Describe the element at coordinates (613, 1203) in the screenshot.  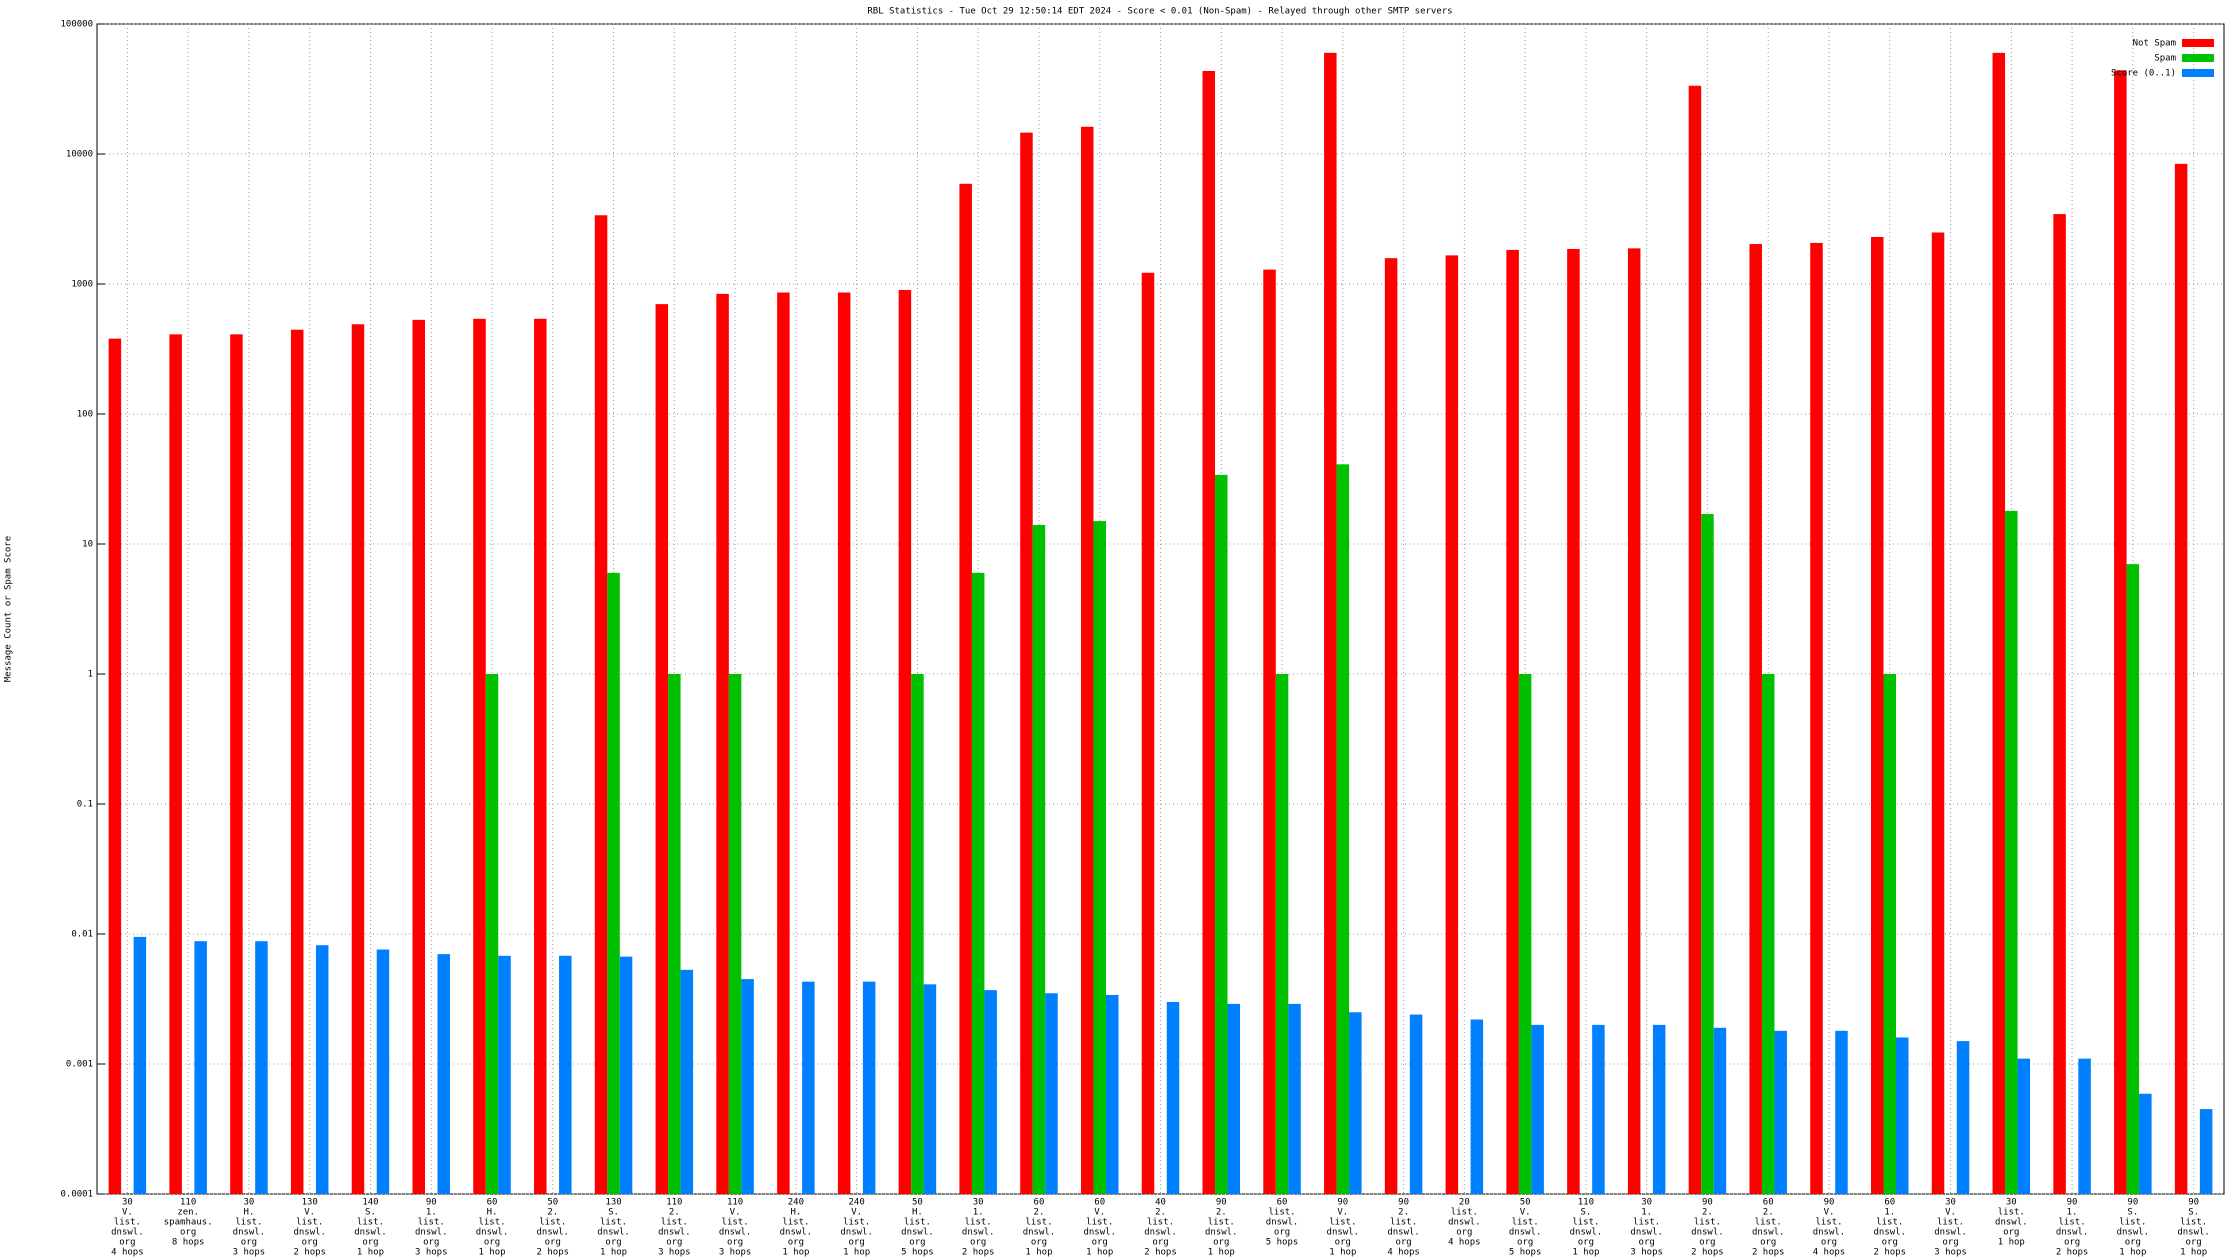
I see `x-tick-label: 130` at that location.